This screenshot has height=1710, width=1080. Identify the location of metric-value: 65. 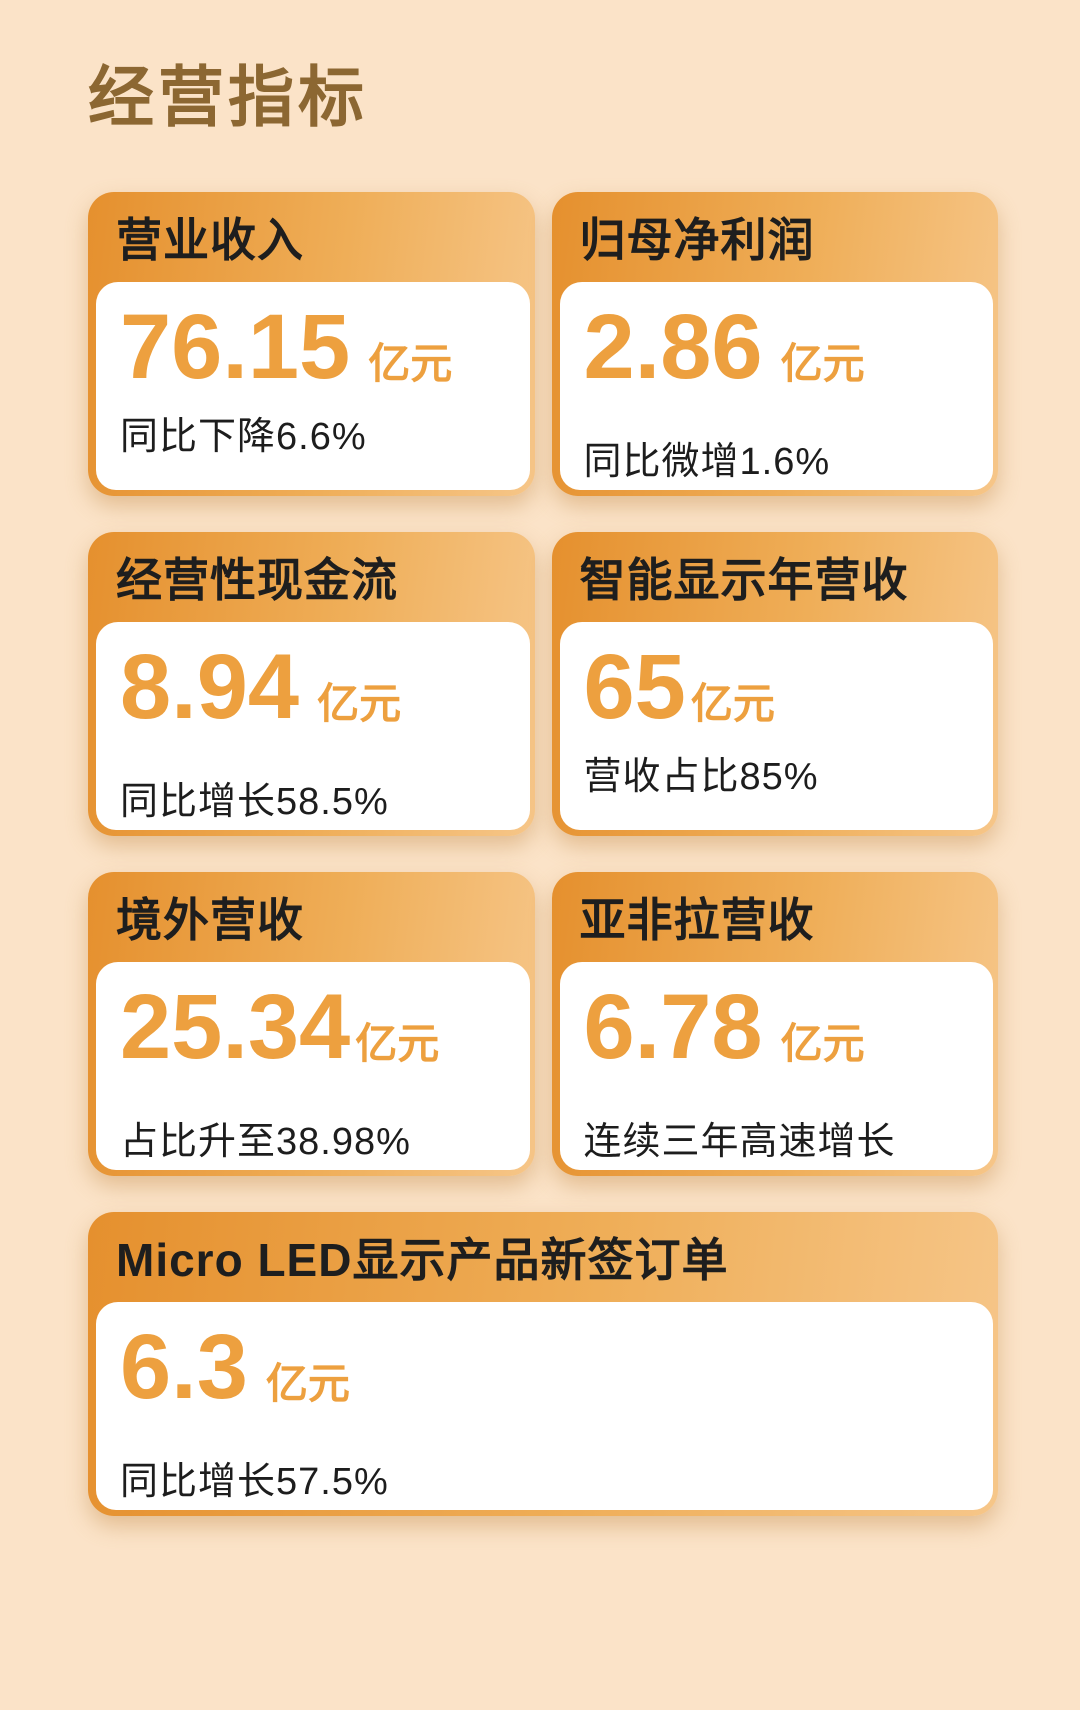
(634, 686).